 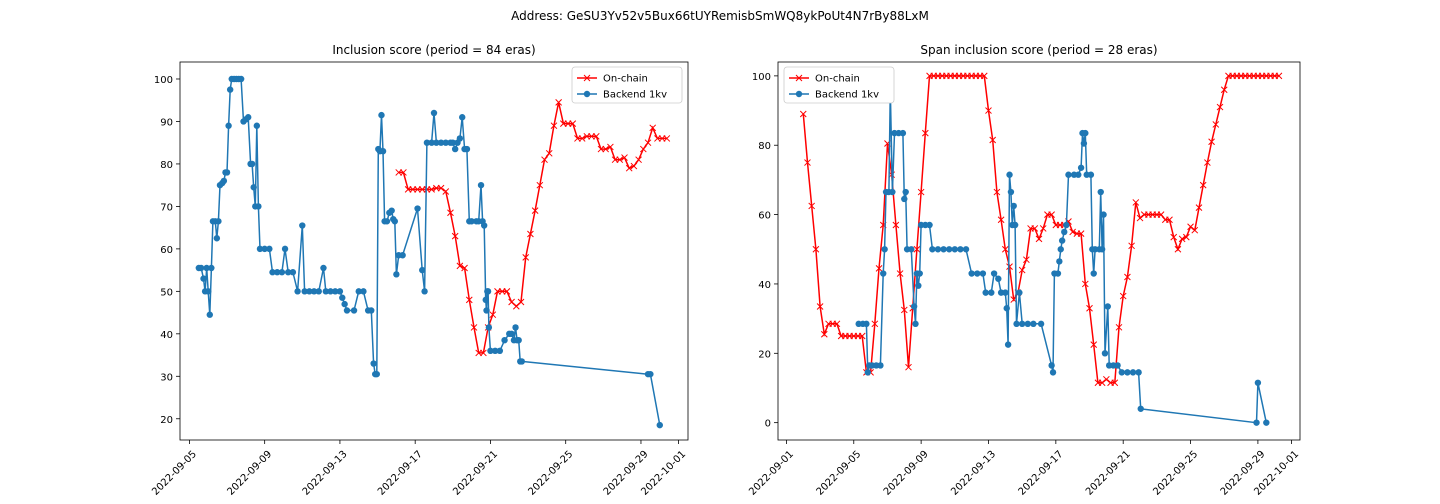 What do you see at coordinates (166, 292) in the screenshot?
I see `y-tick-label: 50` at bounding box center [166, 292].